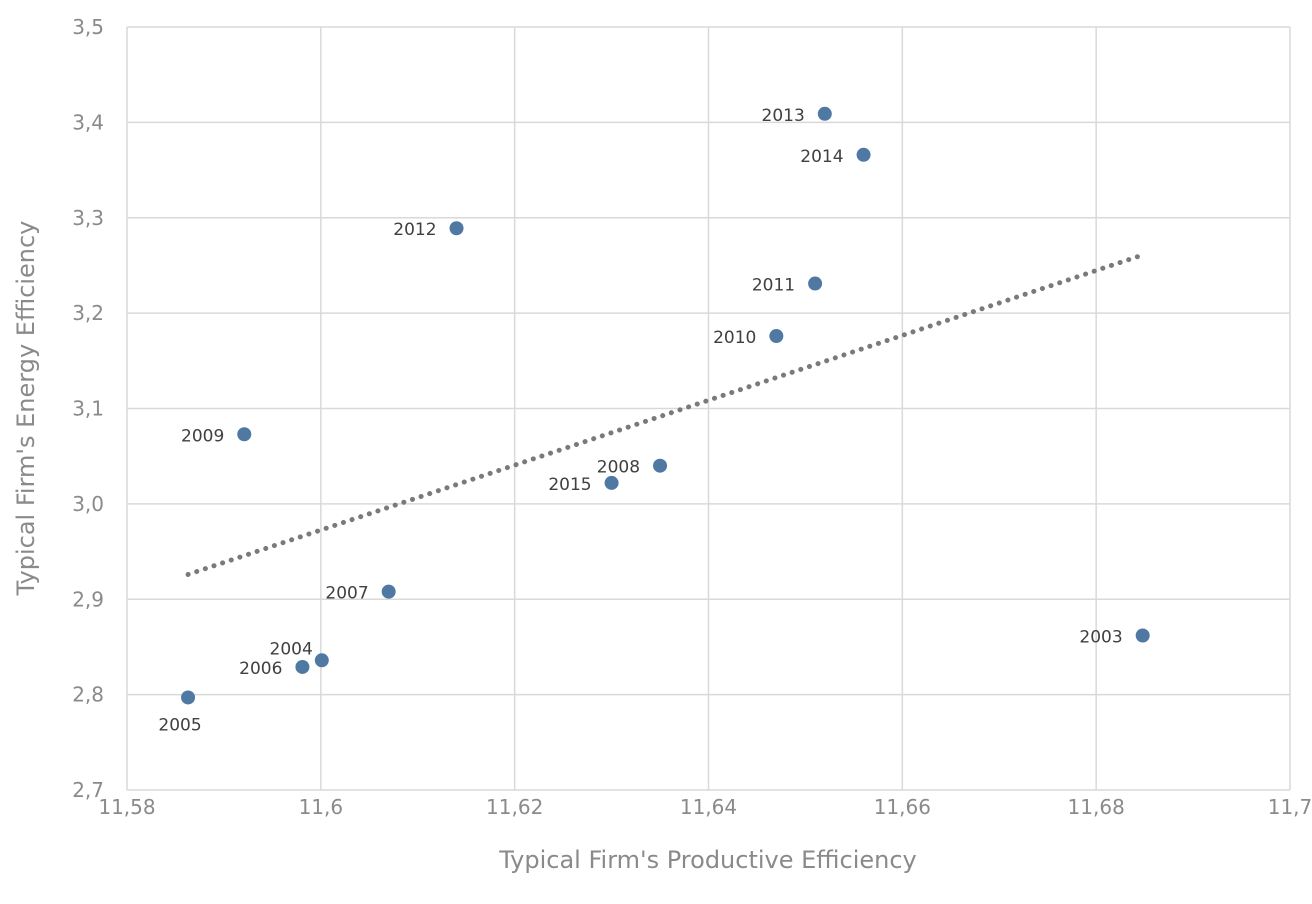  What do you see at coordinates (321, 807) in the screenshot?
I see `x-tick-label: 11,6` at bounding box center [321, 807].